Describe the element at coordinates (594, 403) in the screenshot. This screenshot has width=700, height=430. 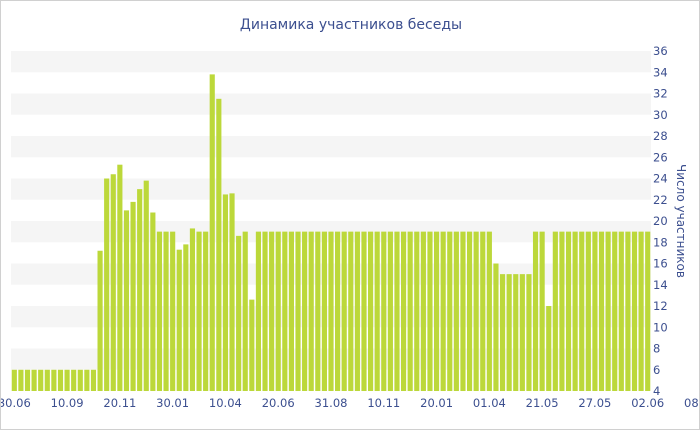
I see `x-tick-label: 27.05` at that location.